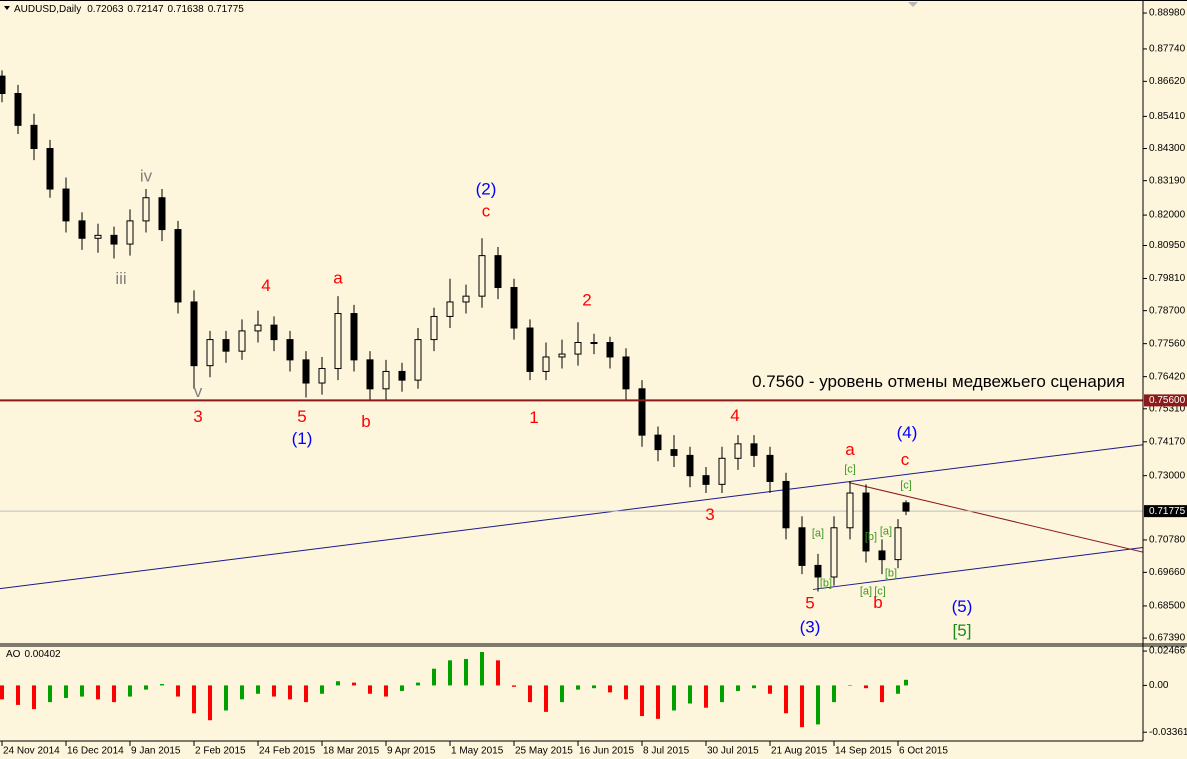  Describe the element at coordinates (666, 751) in the screenshot. I see `x-tick-label: 8 Jul 2015` at that location.